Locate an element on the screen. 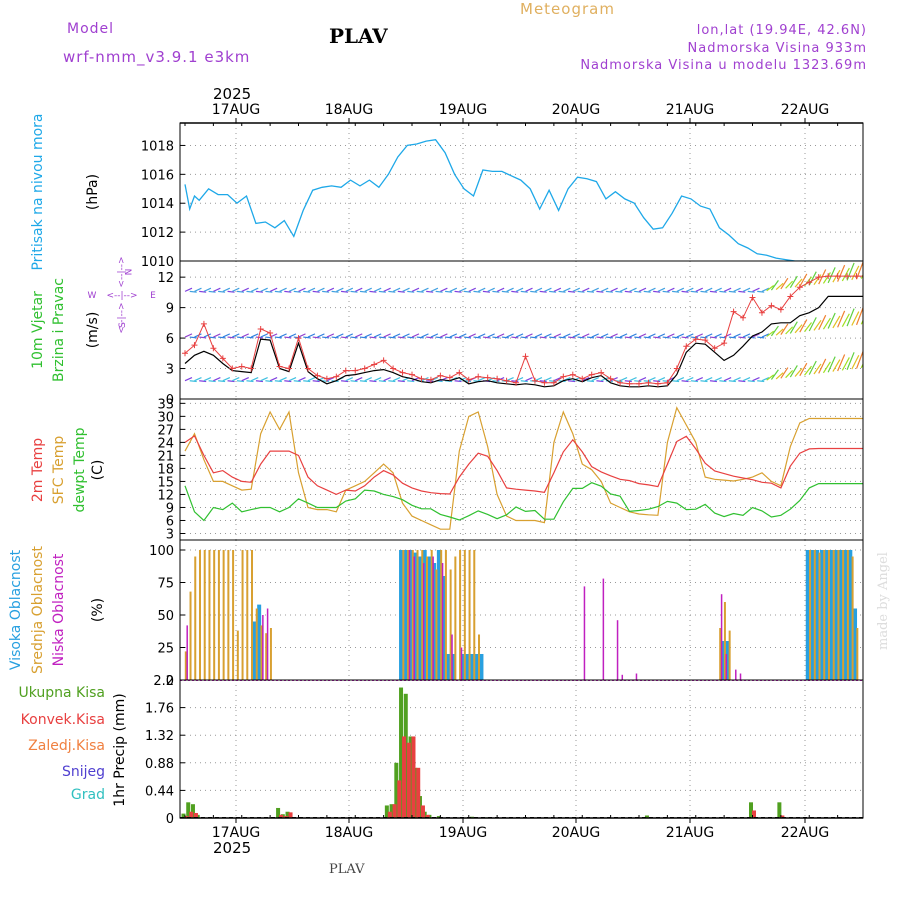 This screenshot has height=900, width=900. date-label-top: 22AUG is located at coordinates (805, 110).